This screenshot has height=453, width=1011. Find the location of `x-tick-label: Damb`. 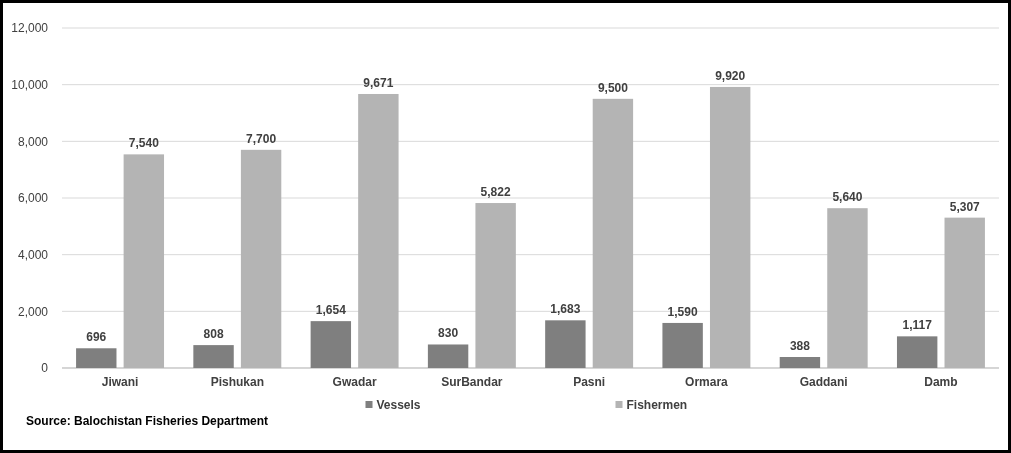

x-tick-label: Damb is located at coordinates (941, 382).